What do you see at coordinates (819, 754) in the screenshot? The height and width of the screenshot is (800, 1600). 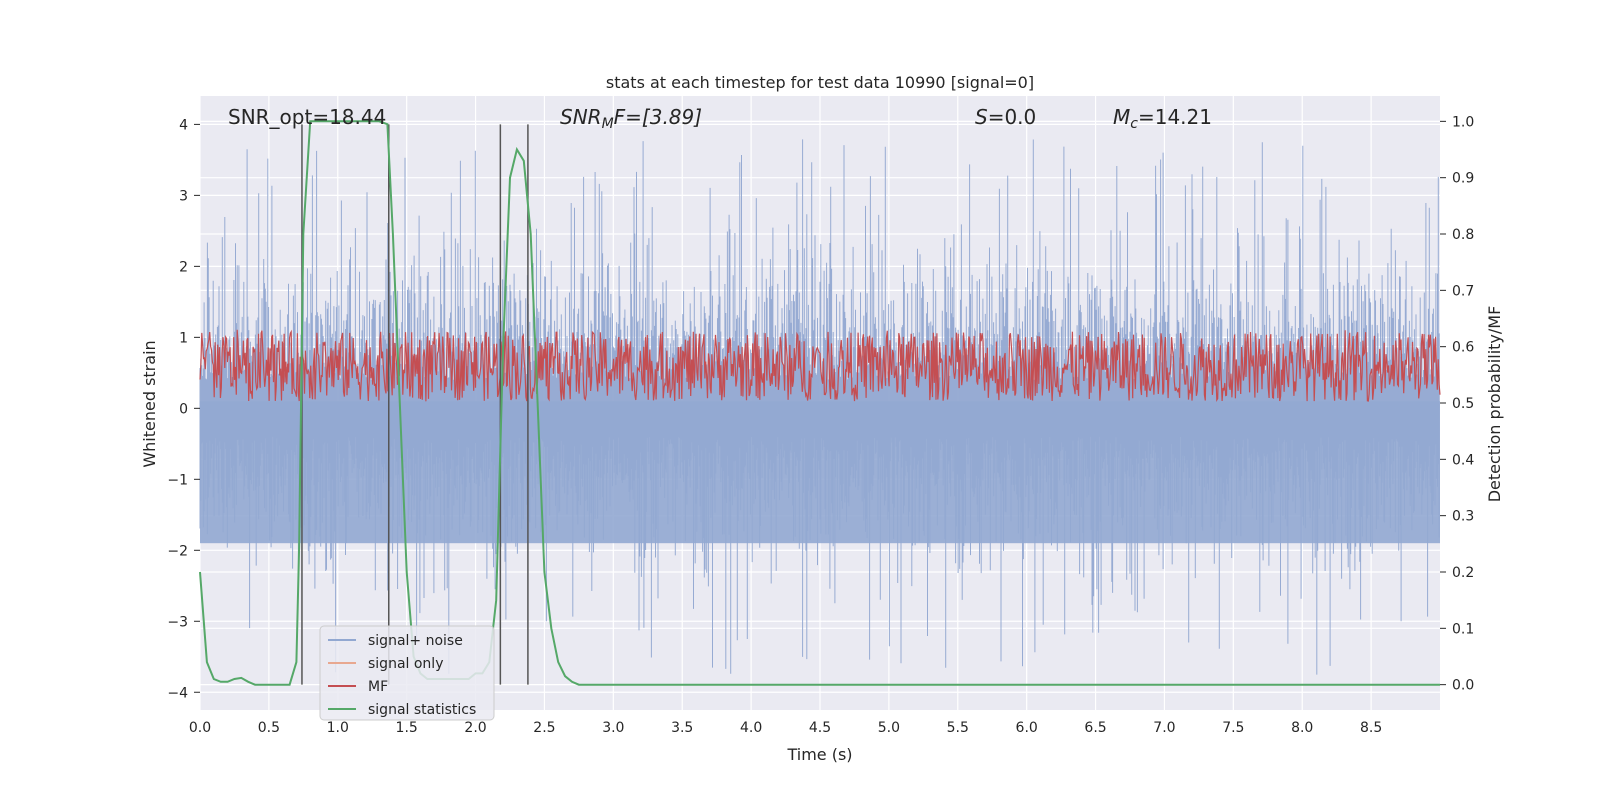 I see `x-axis-label: Time (s)` at bounding box center [819, 754].